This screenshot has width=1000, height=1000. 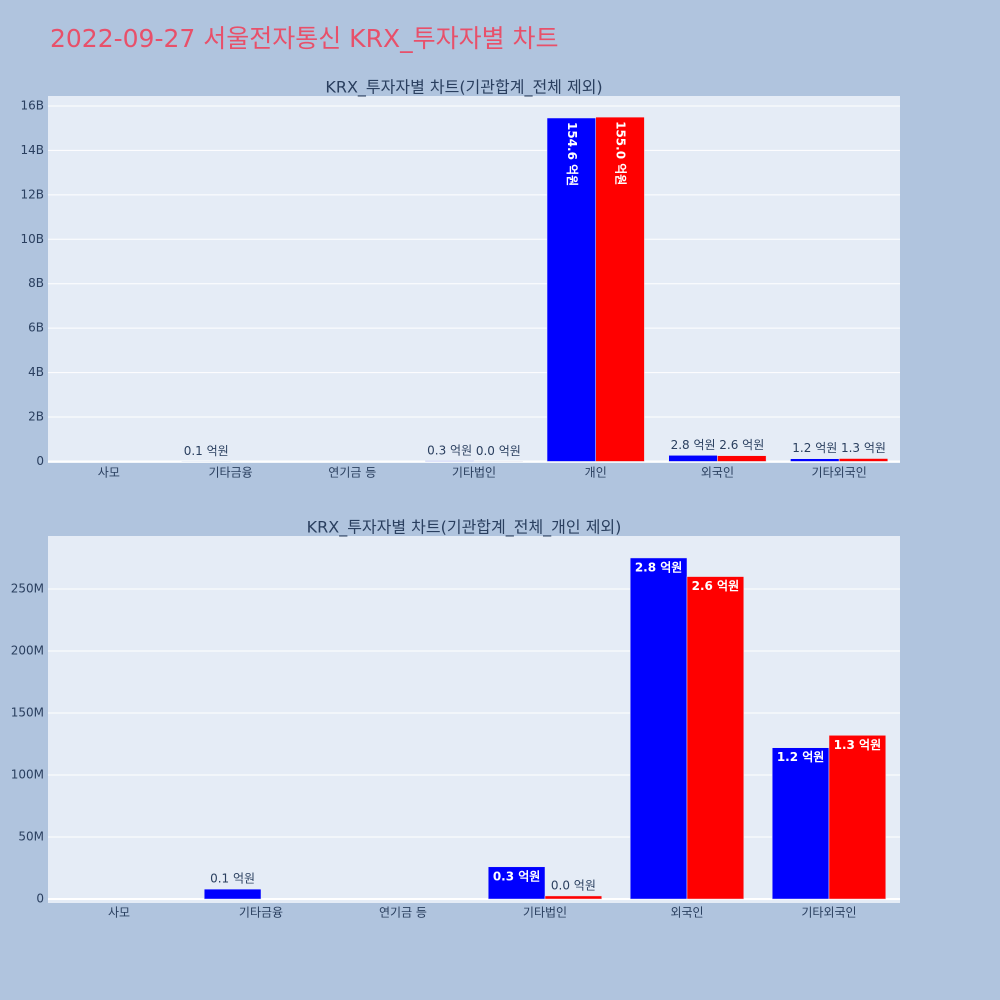 What do you see at coordinates (27, 588) in the screenshot?
I see `y-tick-label: 250M` at bounding box center [27, 588].